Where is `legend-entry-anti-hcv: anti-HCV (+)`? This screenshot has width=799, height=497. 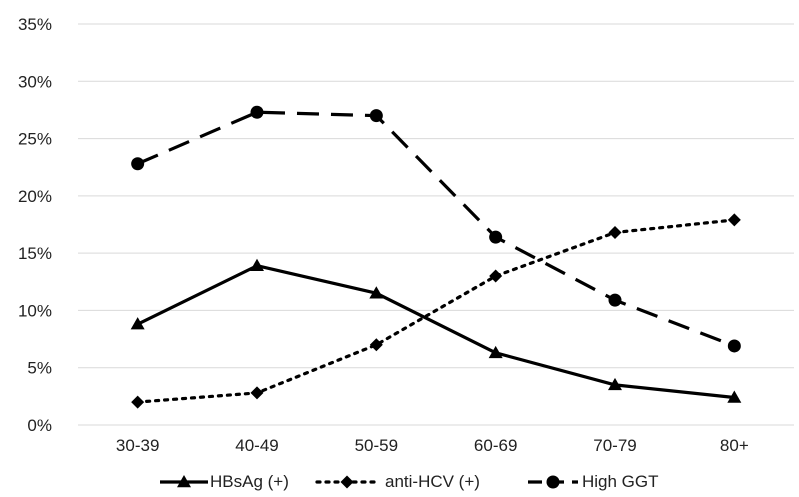 legend-entry-anti-hcv: anti-HCV (+) is located at coordinates (397, 481).